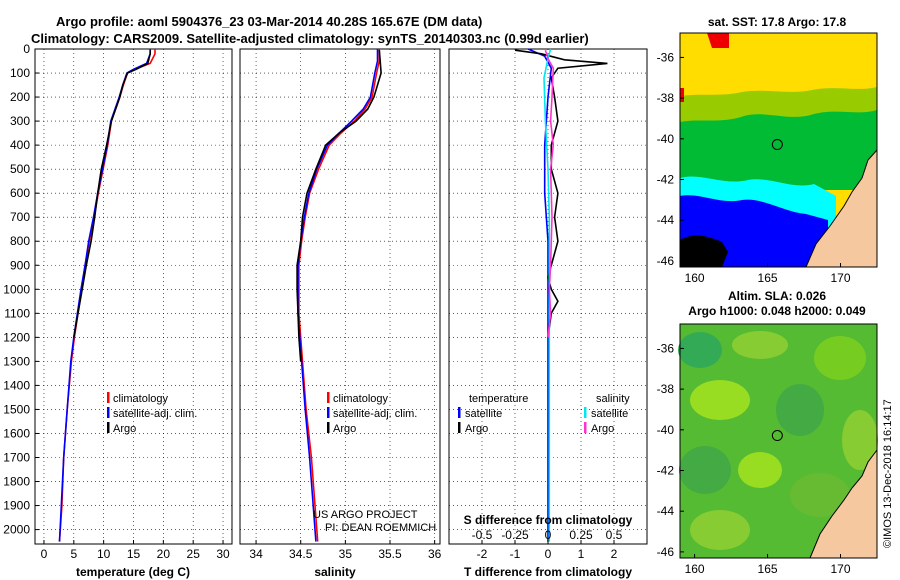  What do you see at coordinates (585, 427) in the screenshot?
I see `legend-s-argo-swatch` at bounding box center [585, 427].